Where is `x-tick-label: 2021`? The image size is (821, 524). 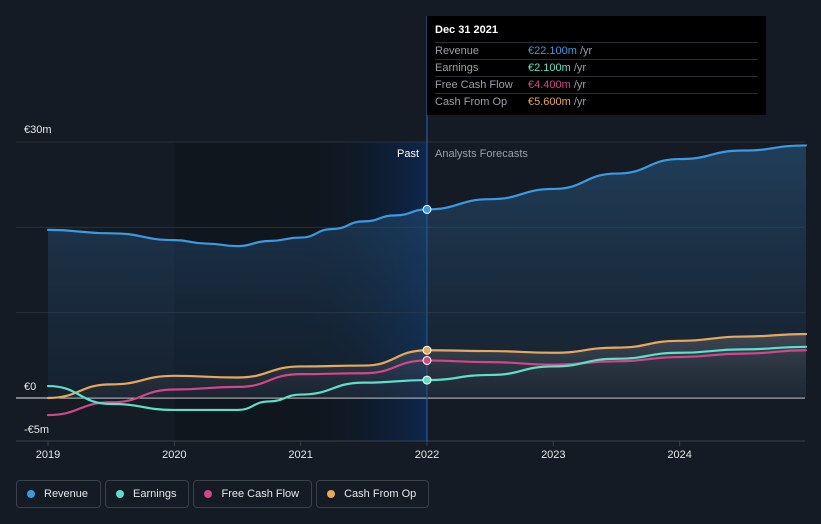
x-tick-label: 2021 is located at coordinates (300, 455).